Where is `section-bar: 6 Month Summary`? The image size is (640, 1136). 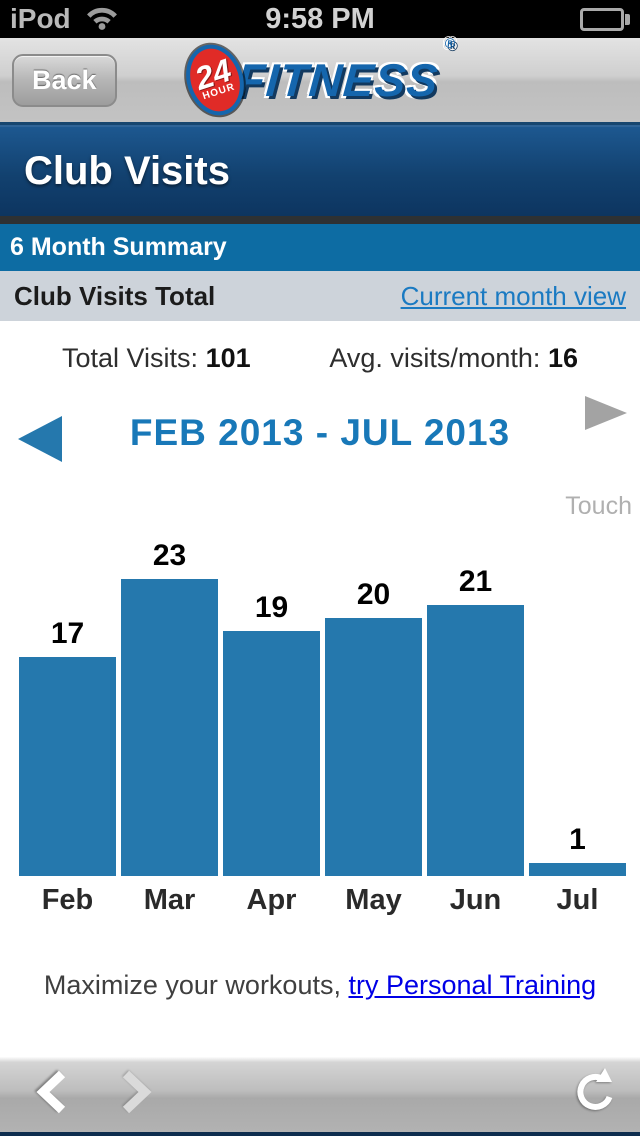 section-bar: 6 Month Summary is located at coordinates (320, 247).